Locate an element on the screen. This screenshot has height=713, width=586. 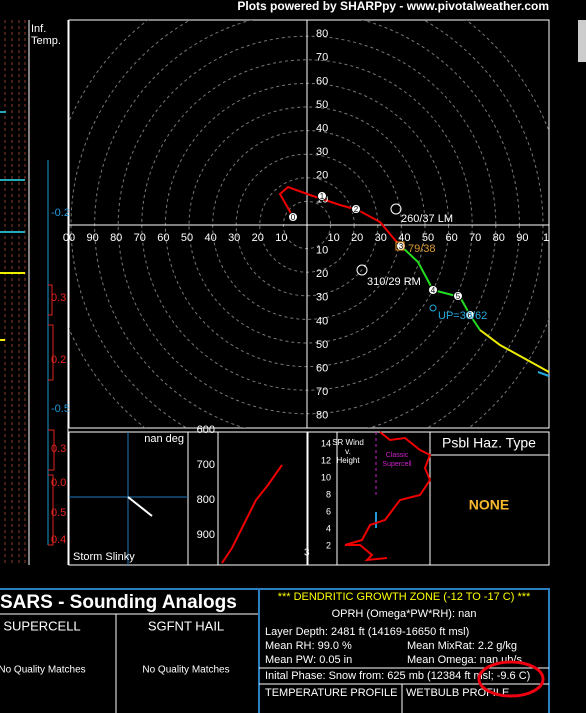
inf-temp-brackets is located at coordinates (51, 415).